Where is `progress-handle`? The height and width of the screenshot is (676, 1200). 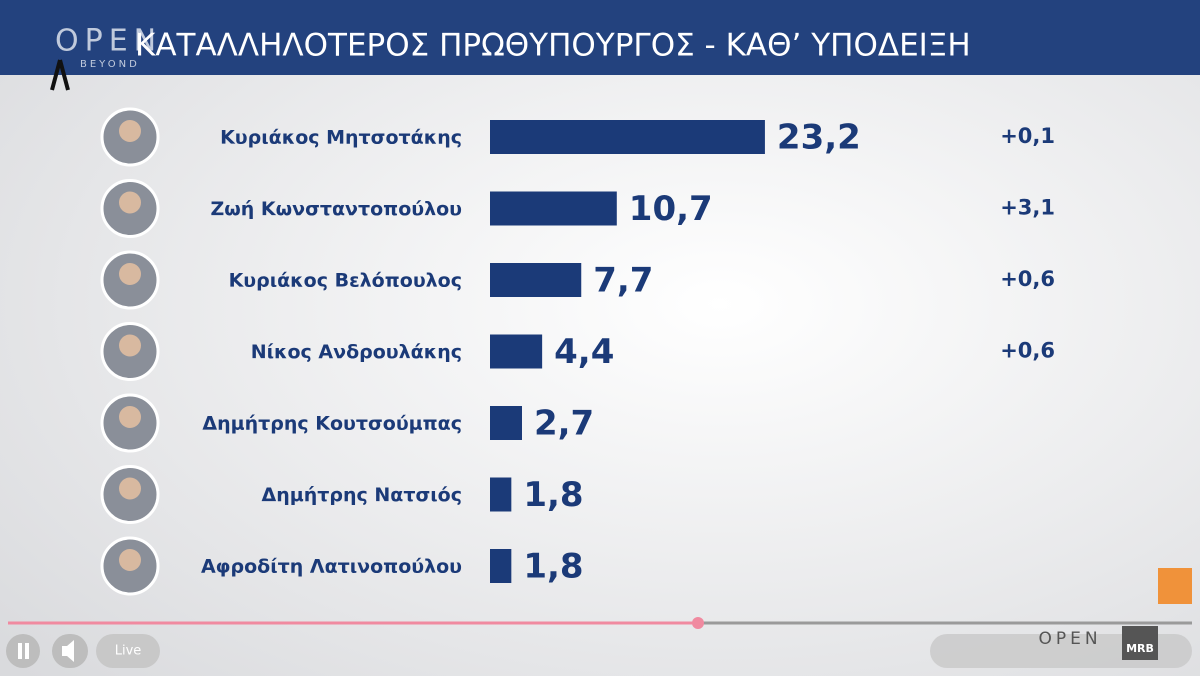
progress-handle is located at coordinates (698, 623).